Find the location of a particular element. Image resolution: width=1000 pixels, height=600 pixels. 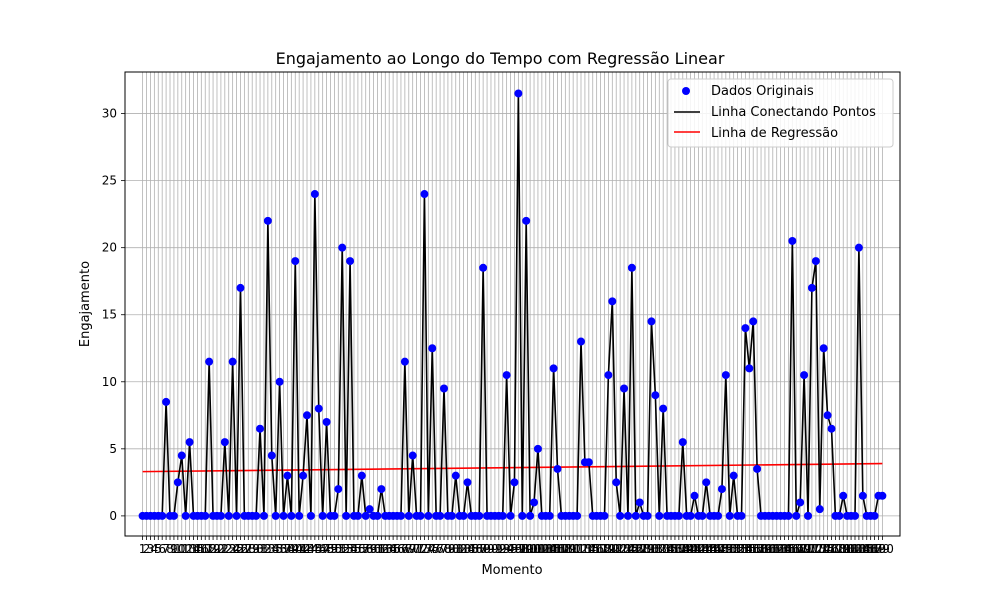

y-tick-label: 0 is located at coordinates (113, 516).